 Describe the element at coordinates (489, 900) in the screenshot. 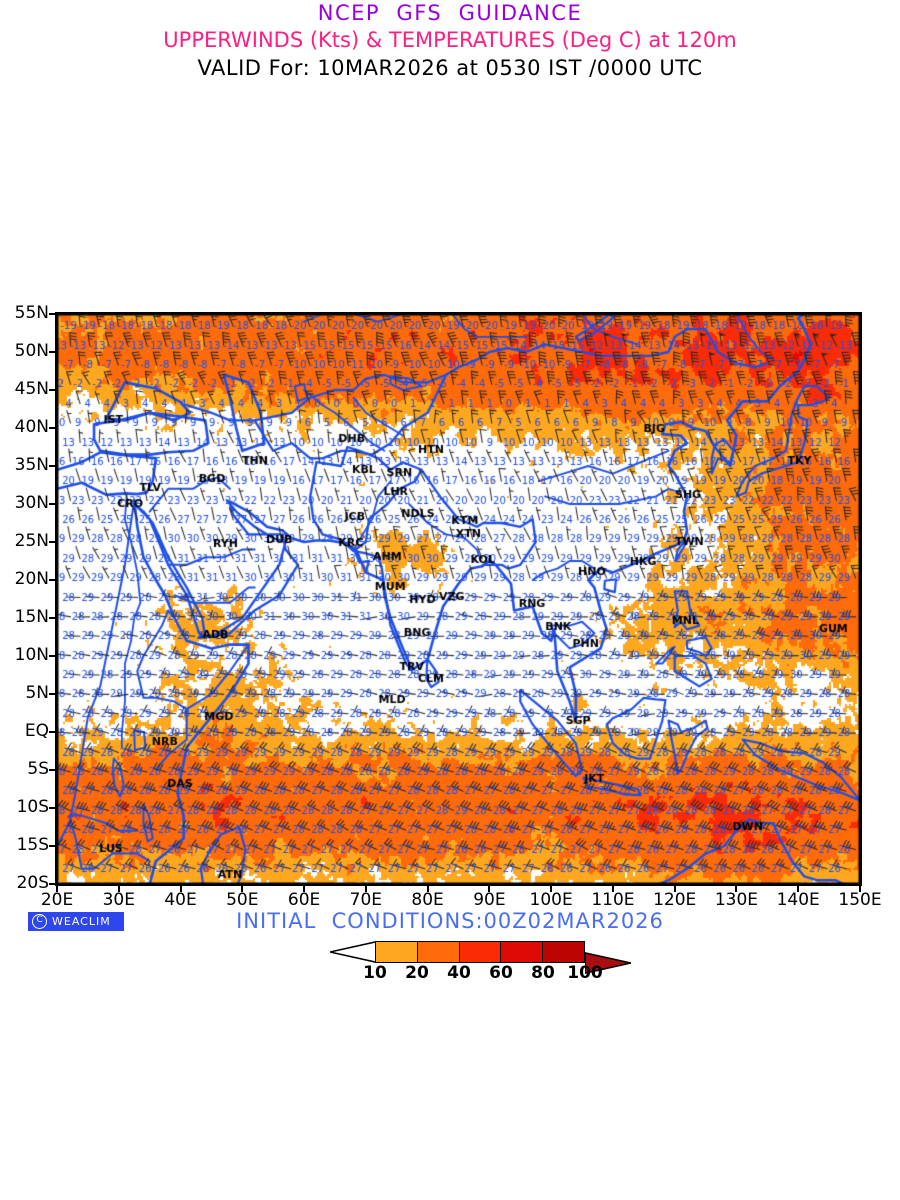

I see `longitude-label: 90E` at that location.